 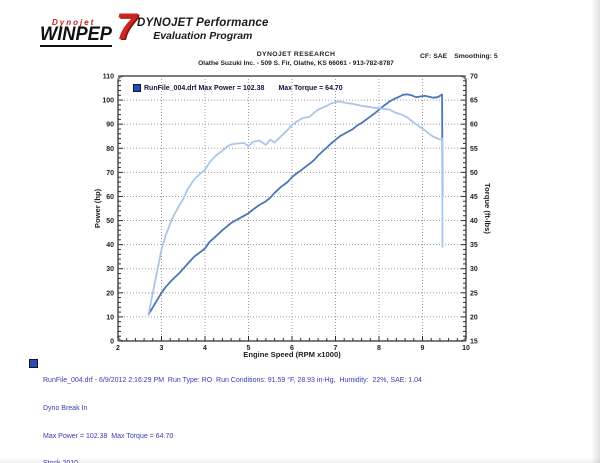 I want to click on legend-swatch-icon, so click(x=137, y=88).